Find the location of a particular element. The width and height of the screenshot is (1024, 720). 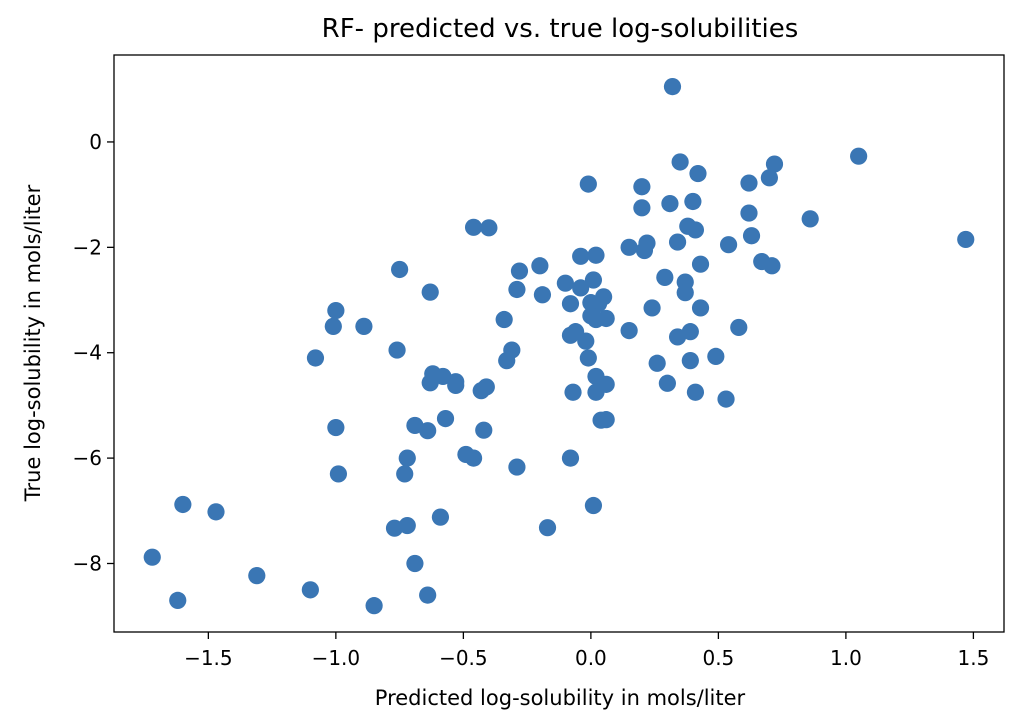

y-tick-label: −2 is located at coordinates (87, 247).